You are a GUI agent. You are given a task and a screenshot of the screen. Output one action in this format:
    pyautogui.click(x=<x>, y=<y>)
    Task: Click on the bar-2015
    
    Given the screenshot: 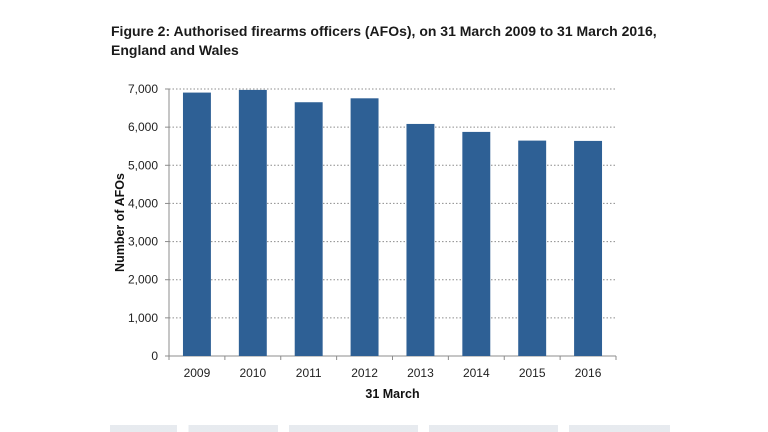 What is the action you would take?
    pyautogui.click(x=532, y=248)
    